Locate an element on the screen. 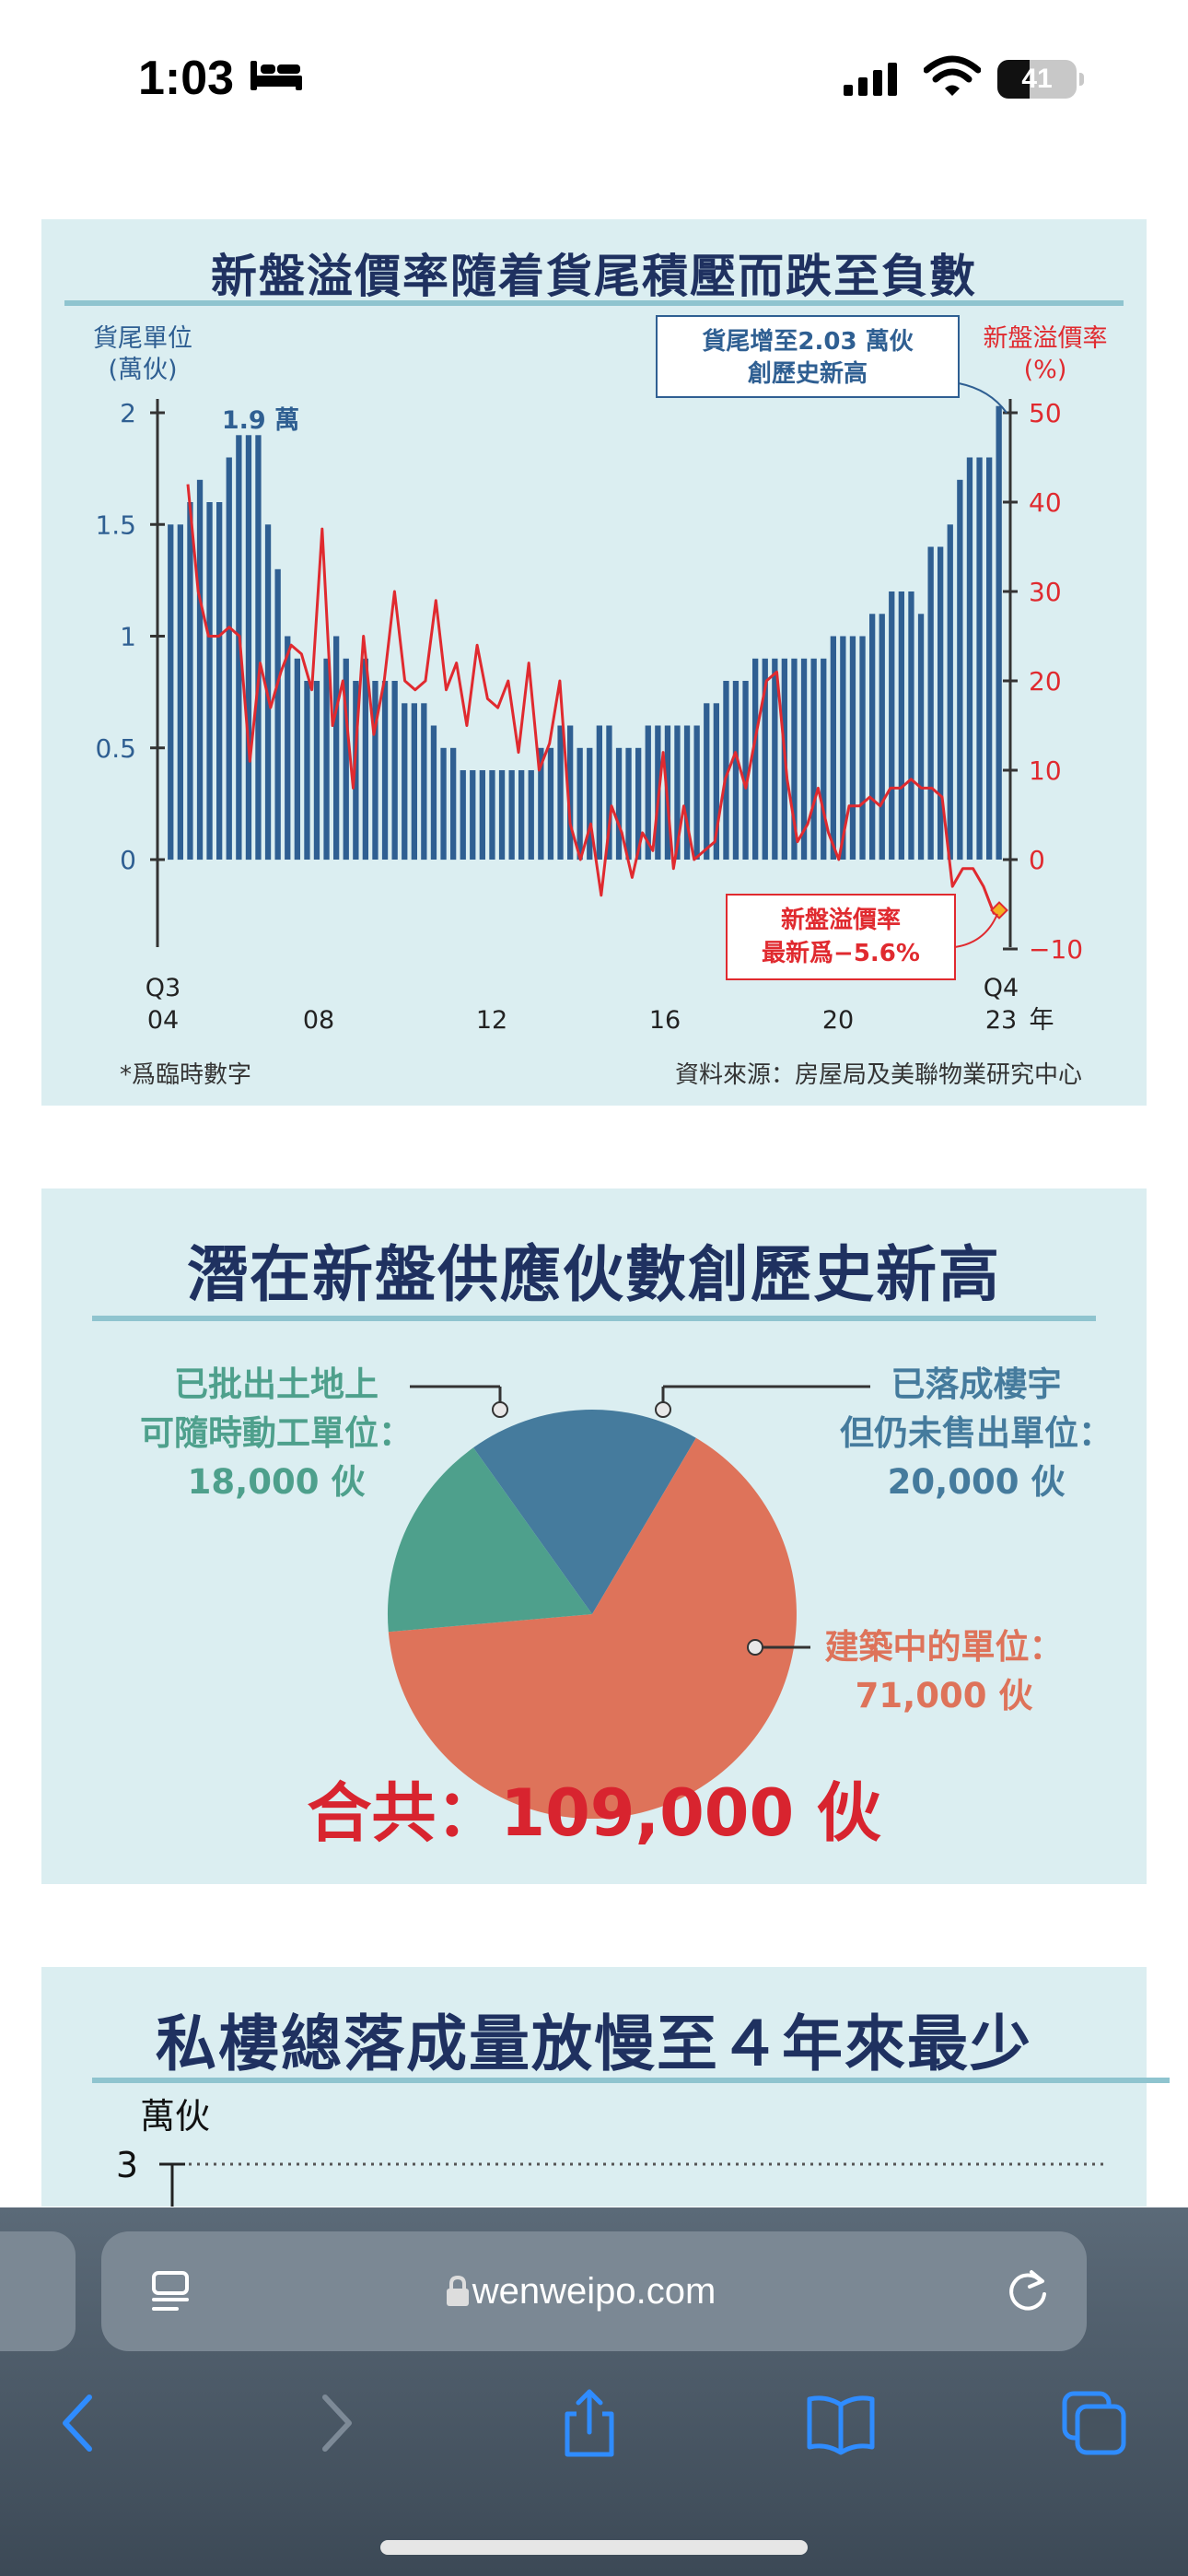 Image resolution: width=1188 pixels, height=2576 pixels. legend-completed-unsold: 已落成樓宇 但仍未售出單位： 20,000 伙 is located at coordinates (976, 1433).